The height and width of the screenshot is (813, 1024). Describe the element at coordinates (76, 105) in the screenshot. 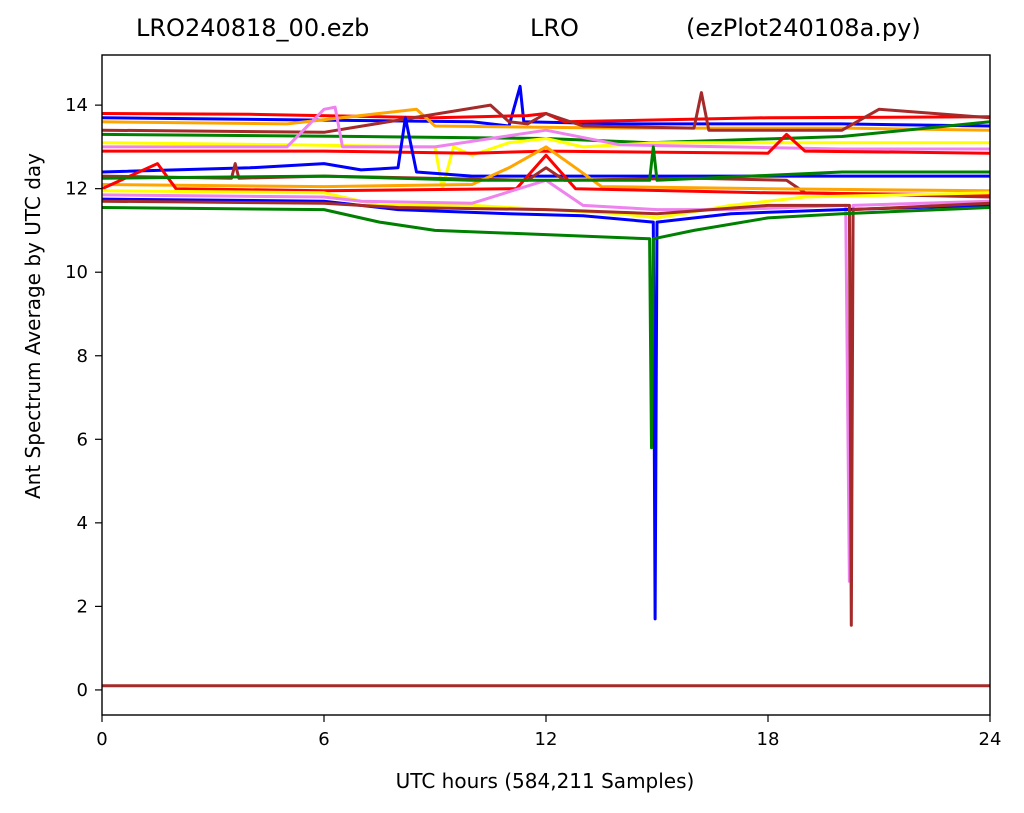

I see `y-tick-label: 14` at that location.